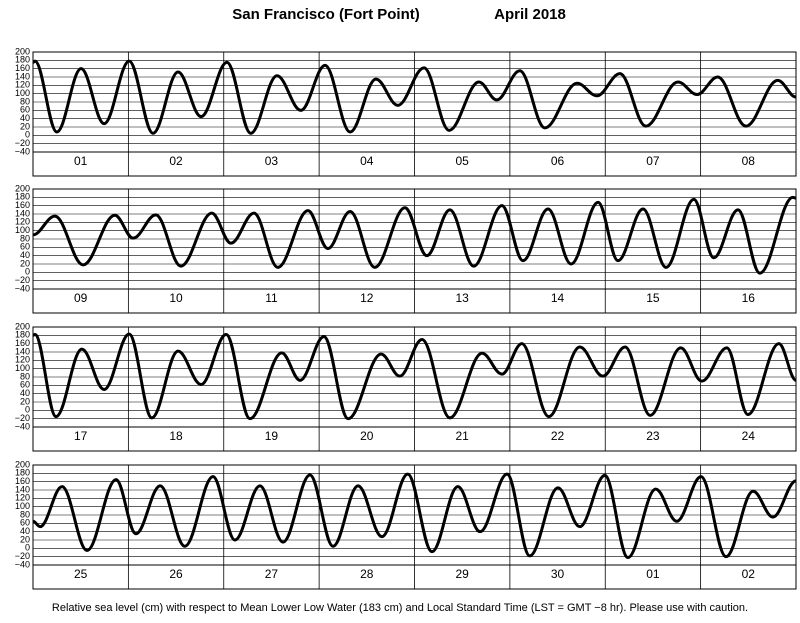 The height and width of the screenshot is (623, 800). What do you see at coordinates (367, 298) in the screenshot?
I see `day-label: 12` at bounding box center [367, 298].